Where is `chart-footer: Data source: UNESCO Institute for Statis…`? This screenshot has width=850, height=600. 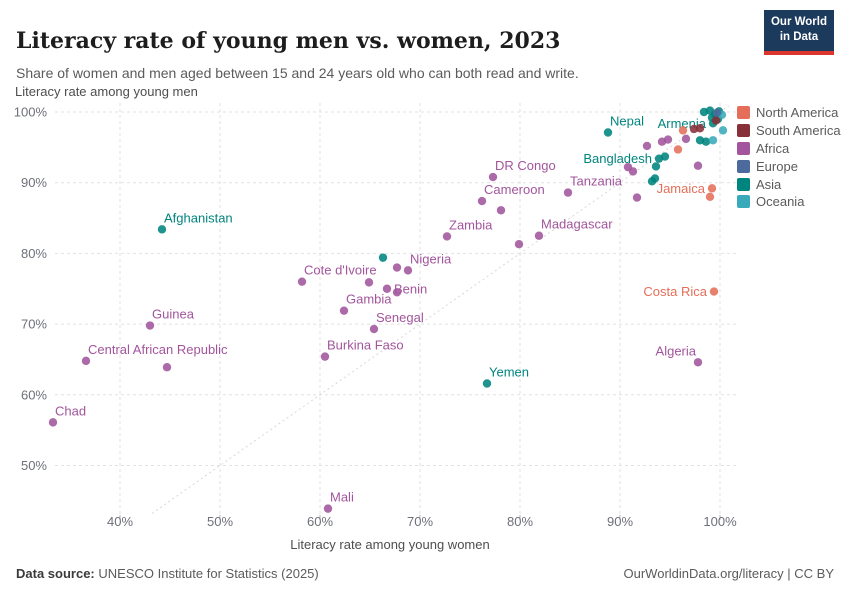 chart-footer: Data source: UNESCO Institute for Statis… is located at coordinates (425, 573).